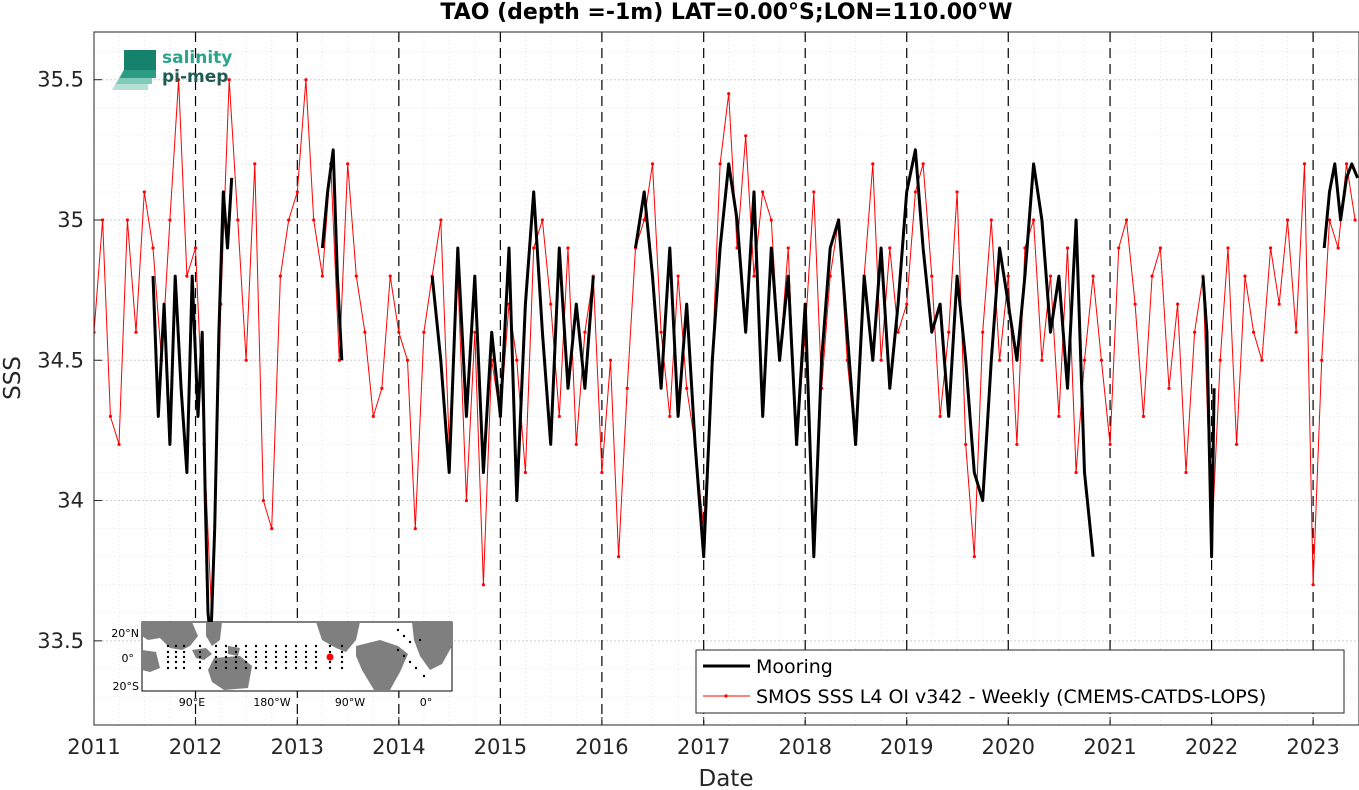  I want to click on inset-y-label-south: 20°S, so click(126, 686).